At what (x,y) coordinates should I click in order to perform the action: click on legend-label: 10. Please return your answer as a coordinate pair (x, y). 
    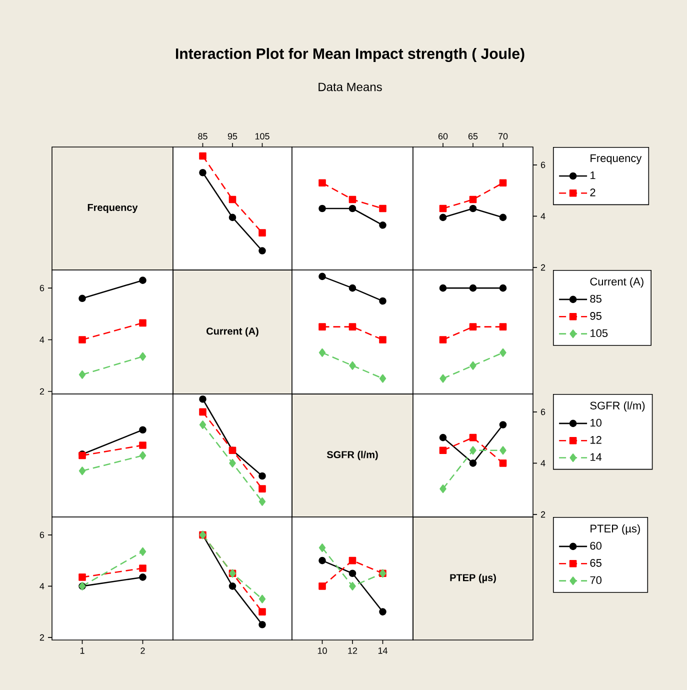
    Looking at the image, I should click on (596, 422).